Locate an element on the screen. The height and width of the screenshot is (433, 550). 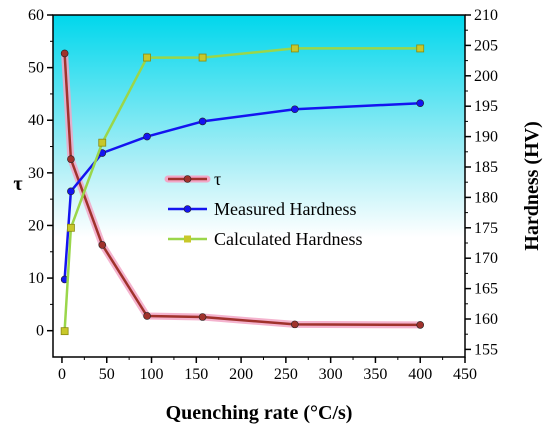
y-left-tick-label: 60 is located at coordinates (36, 15).